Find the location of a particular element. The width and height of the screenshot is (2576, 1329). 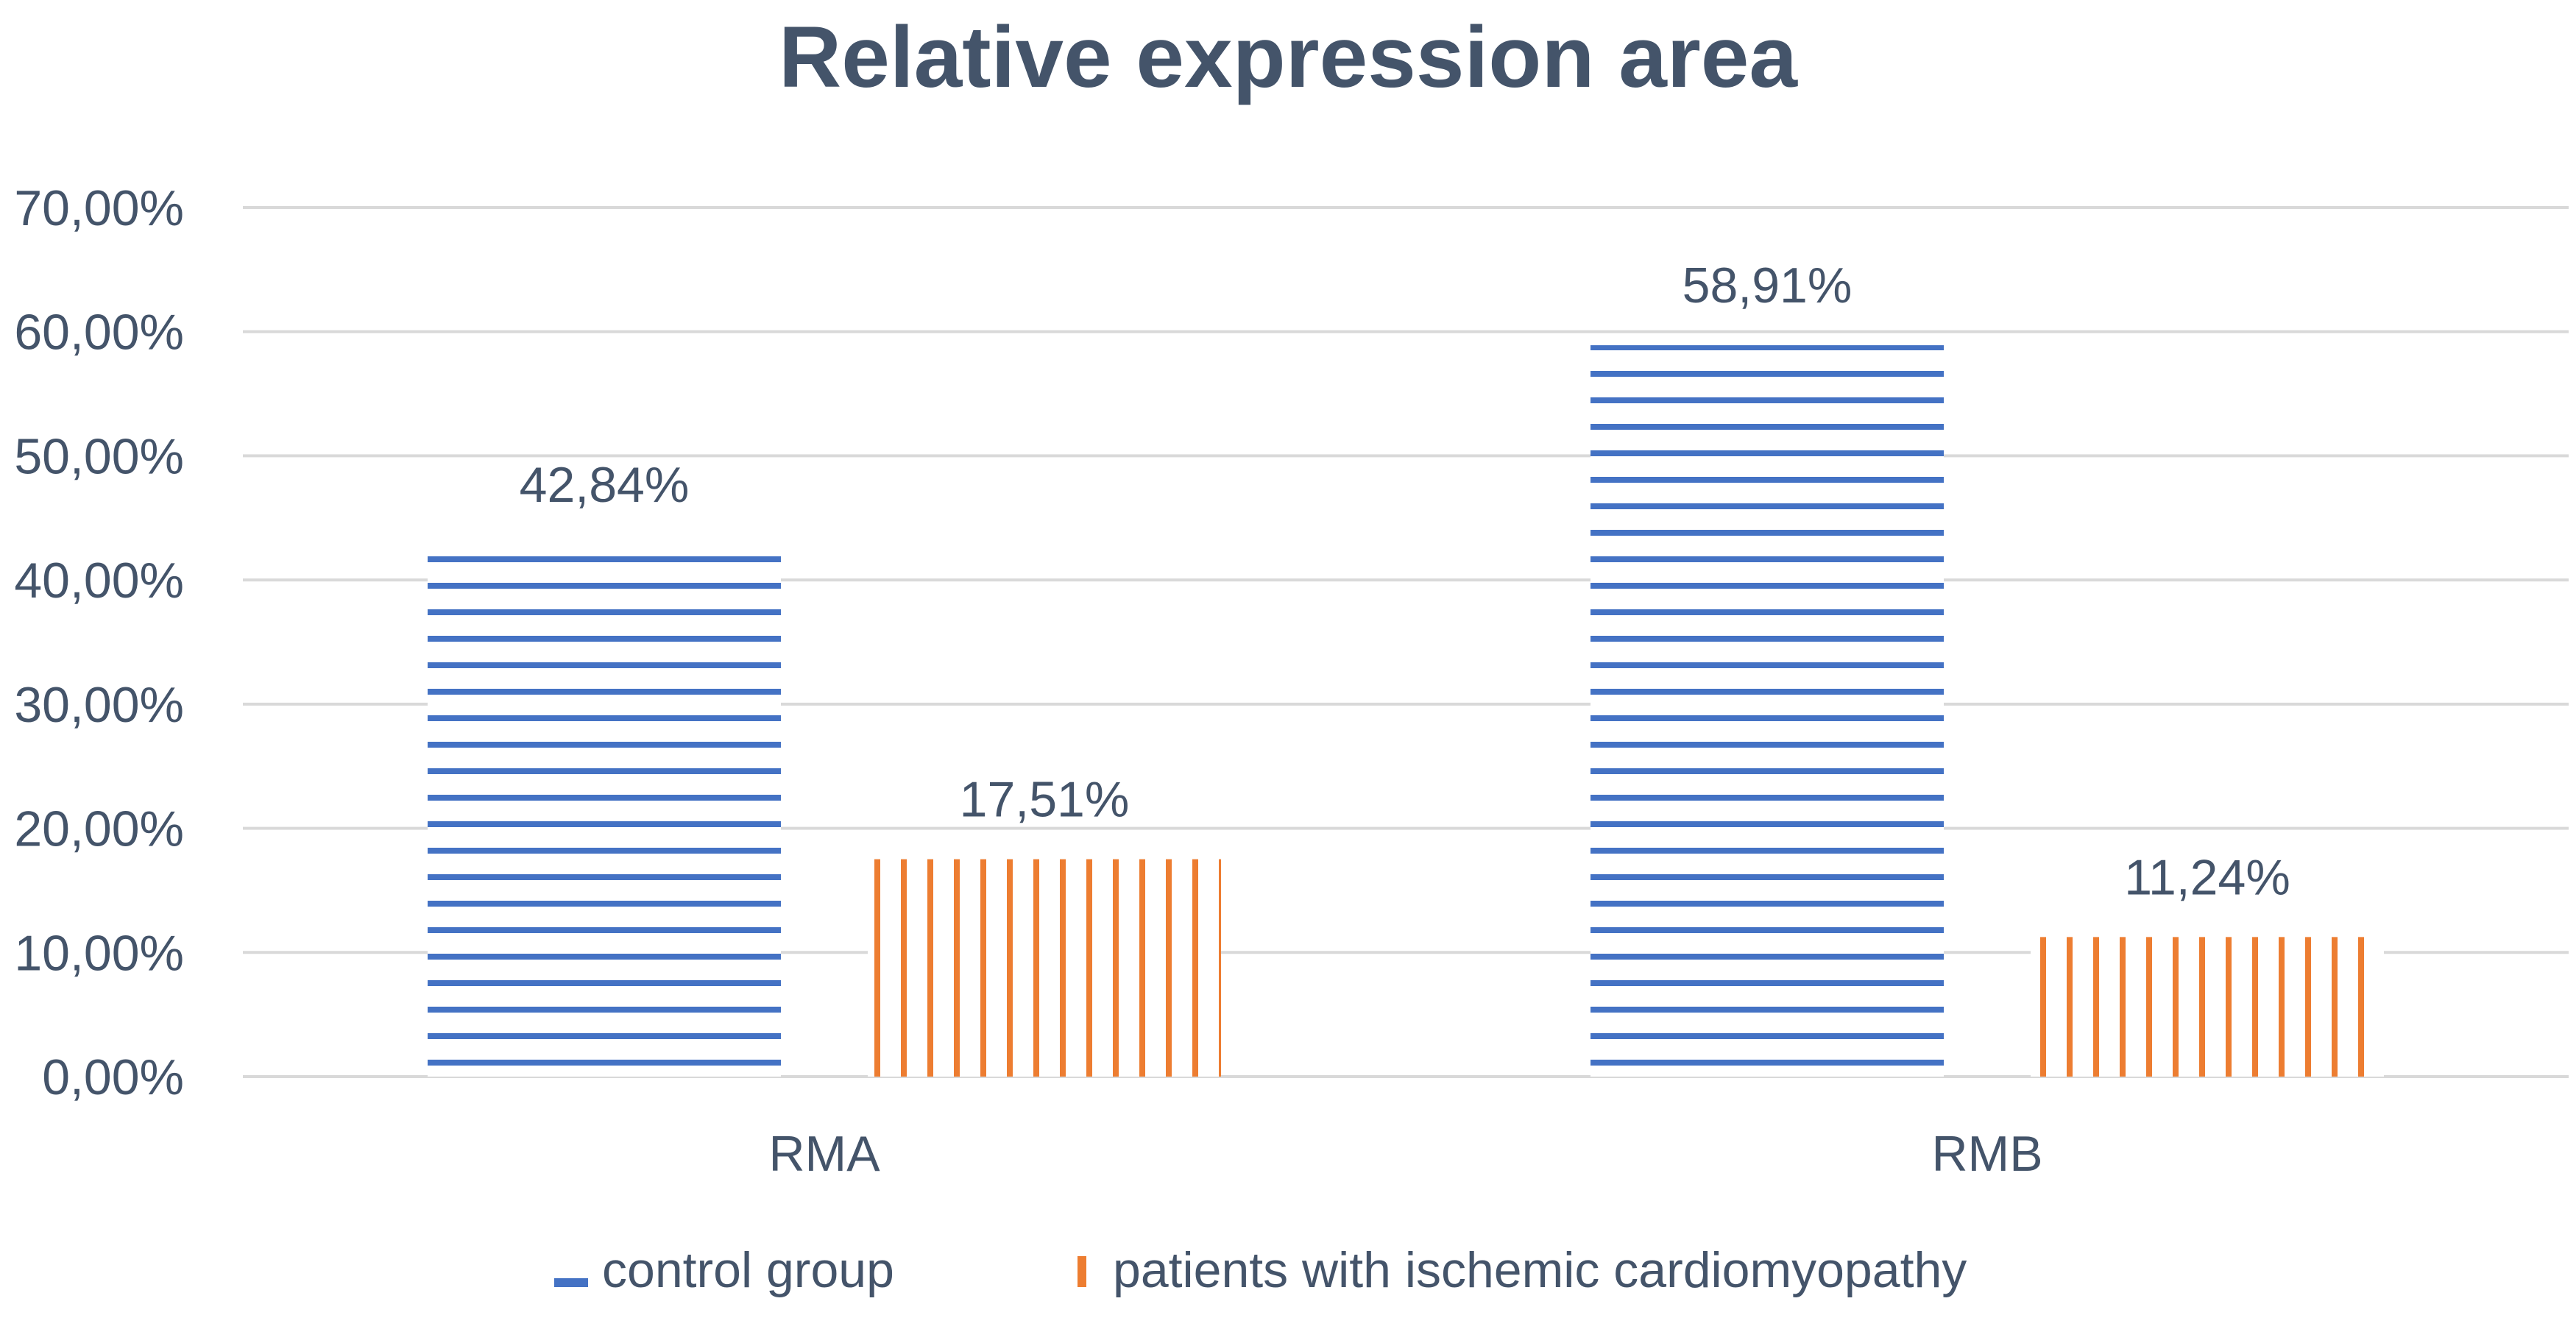

y-tick-label: 40,00% is located at coordinates (99, 581).